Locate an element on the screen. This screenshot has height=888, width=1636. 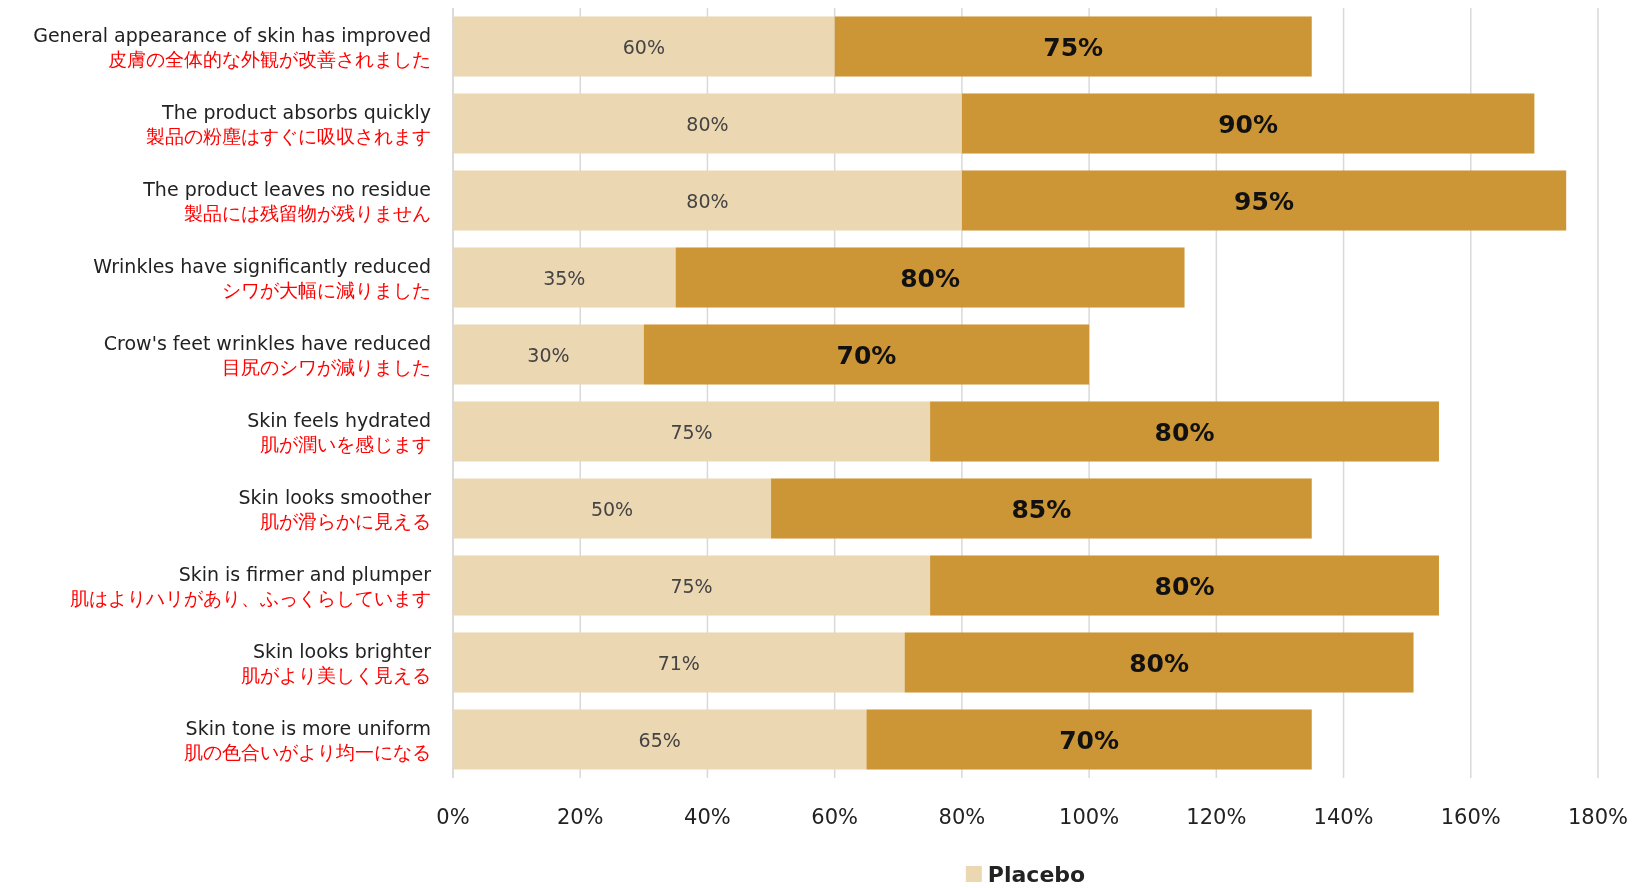
y-tick-label: Skin looks smoother 肌が滑らかに見える is located at coordinates (335, 508).